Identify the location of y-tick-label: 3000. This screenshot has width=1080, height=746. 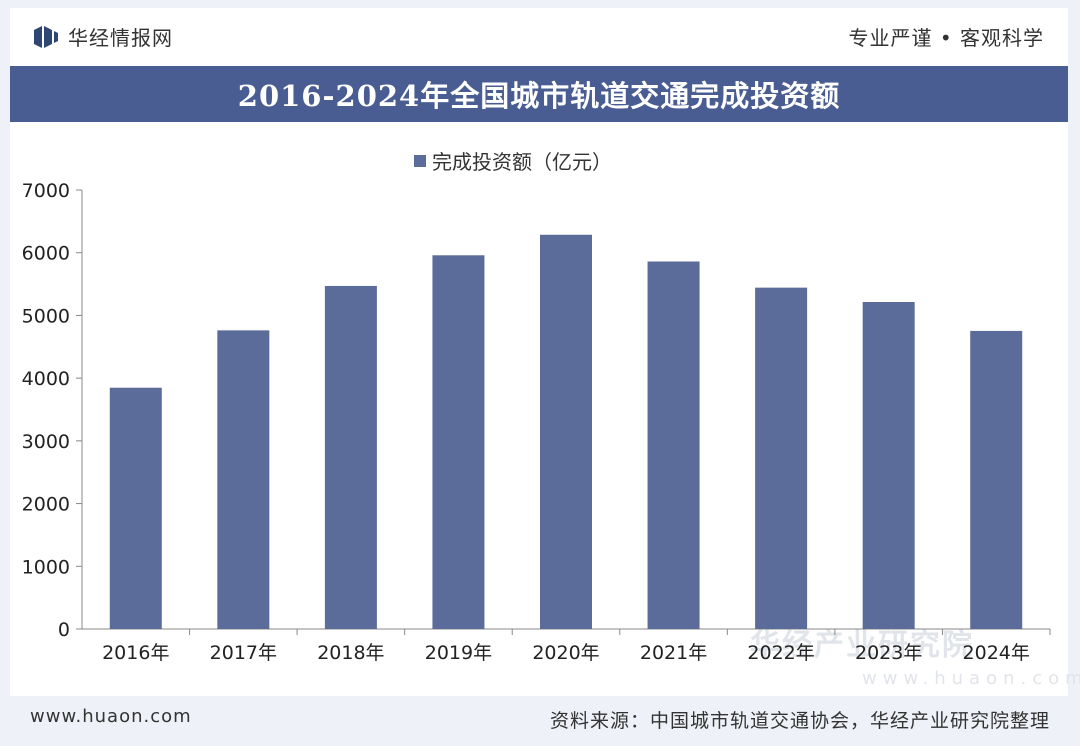
(46, 442).